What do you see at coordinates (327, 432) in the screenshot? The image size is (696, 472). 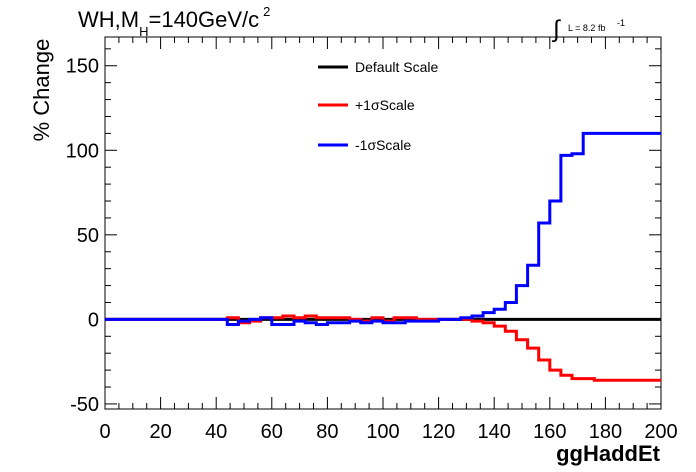 I see `x-tick-label: 80` at bounding box center [327, 432].